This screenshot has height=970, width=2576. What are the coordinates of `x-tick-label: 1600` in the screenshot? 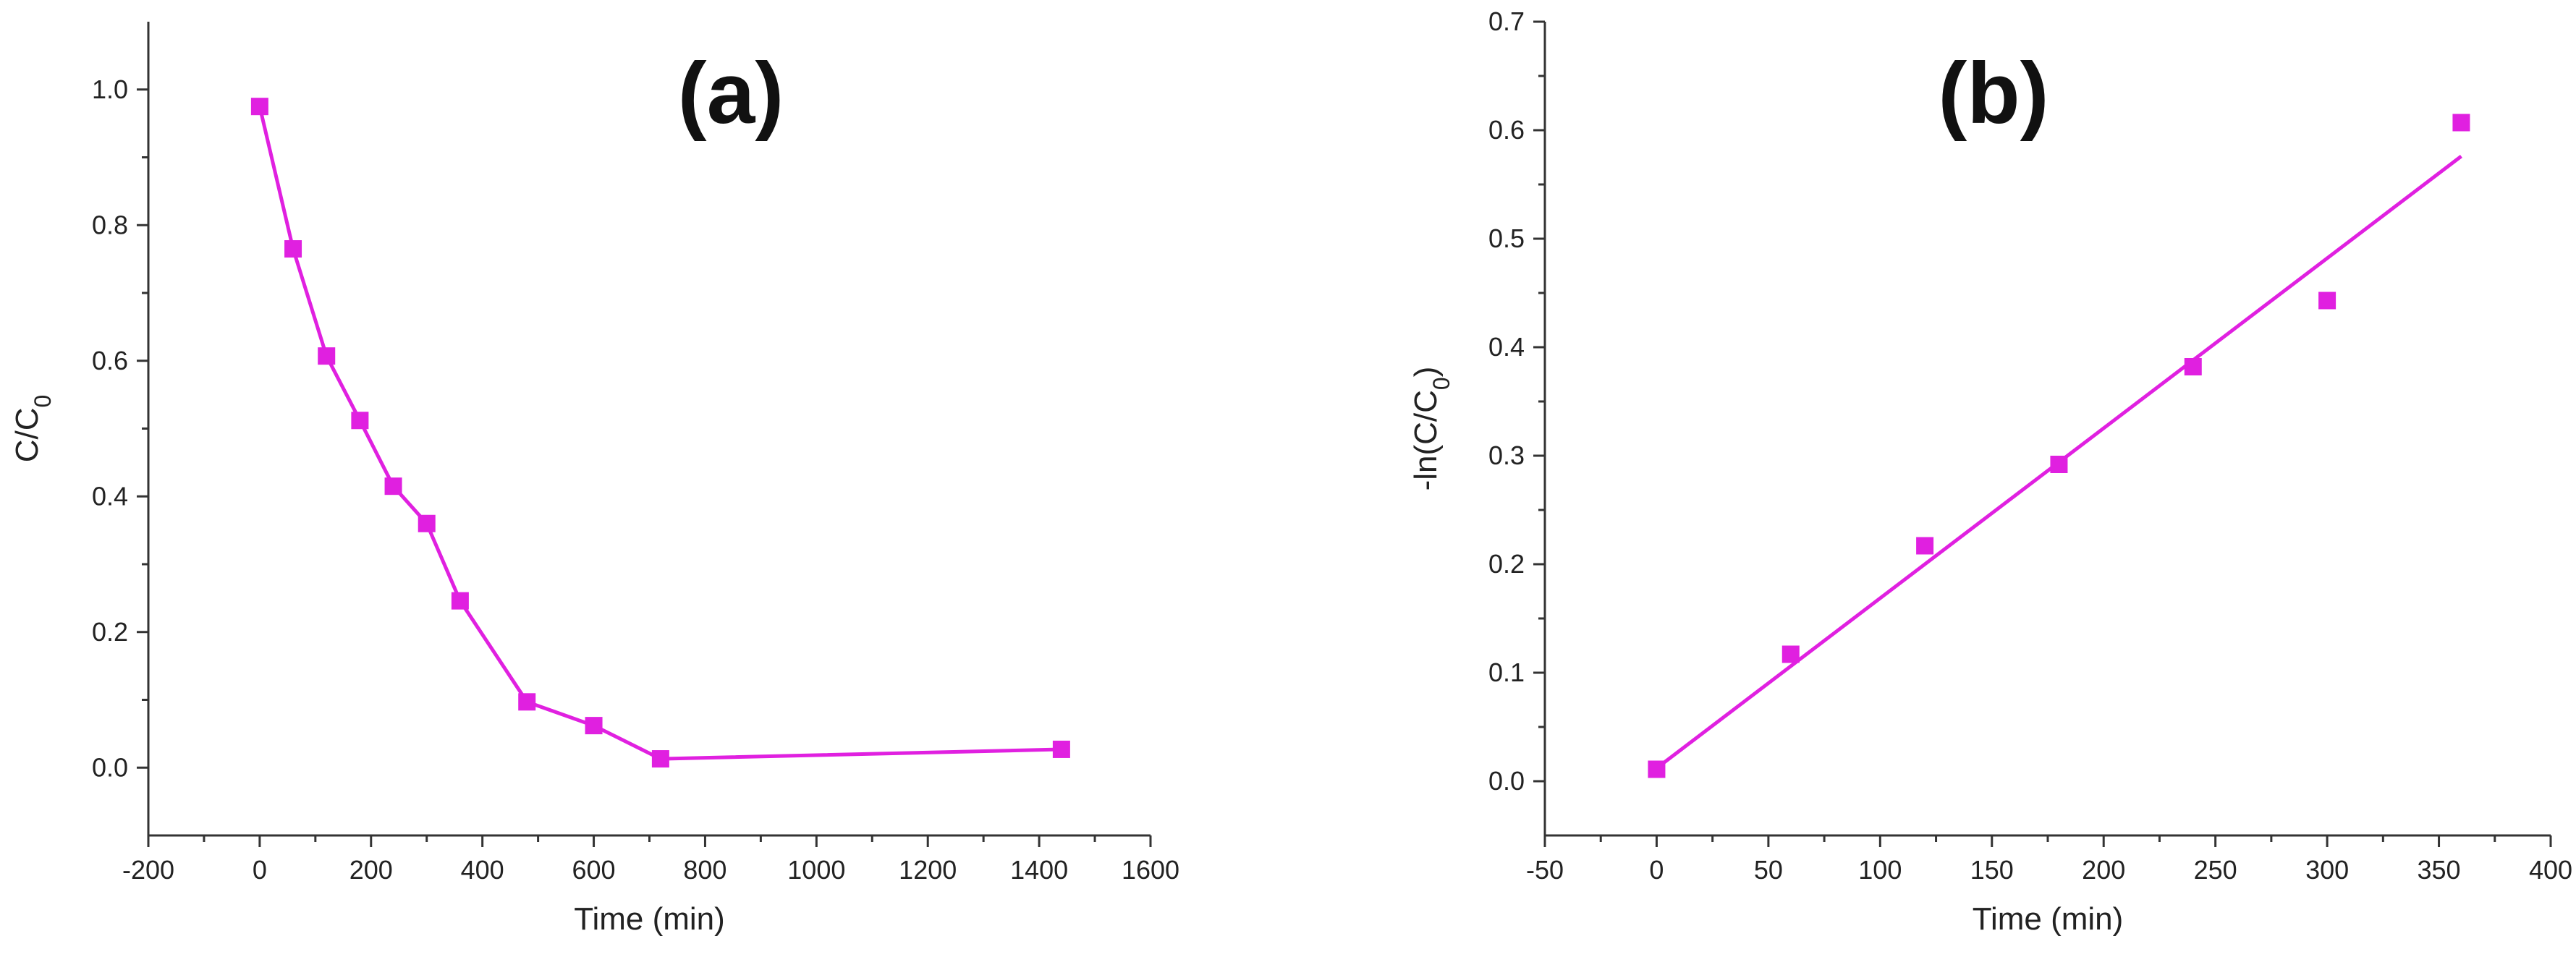 It's located at (1150, 870).